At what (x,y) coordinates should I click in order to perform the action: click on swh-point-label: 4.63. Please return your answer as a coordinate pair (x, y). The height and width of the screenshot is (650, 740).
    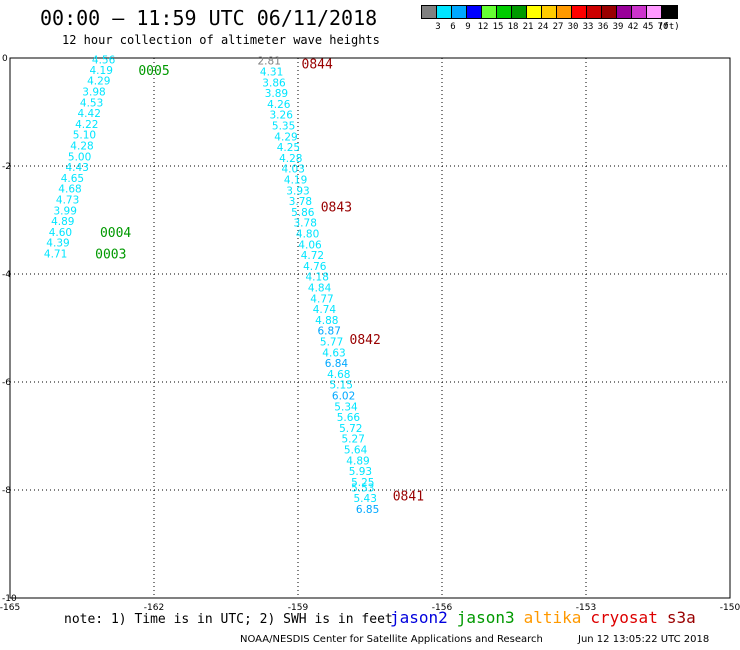
    Looking at the image, I should click on (333, 353).